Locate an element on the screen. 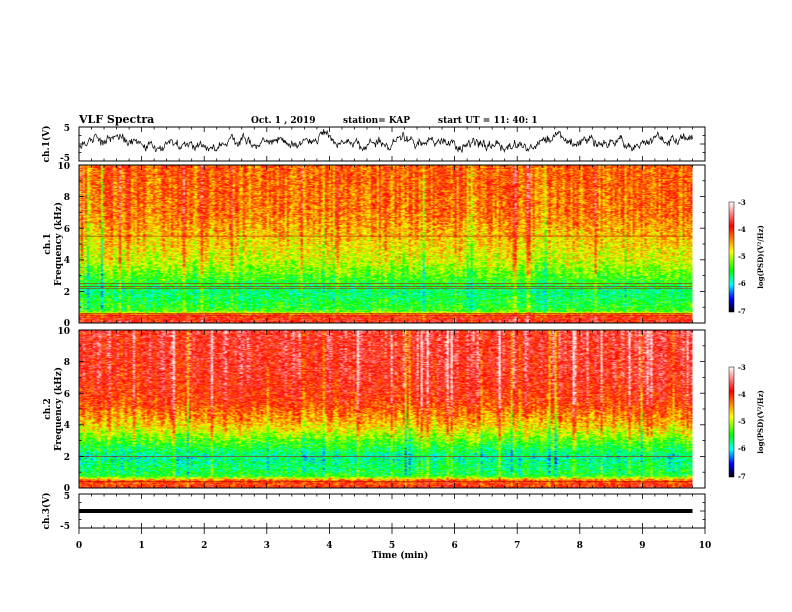 The width and height of the screenshot is (792, 612). xtick-5: 5 is located at coordinates (392, 546).